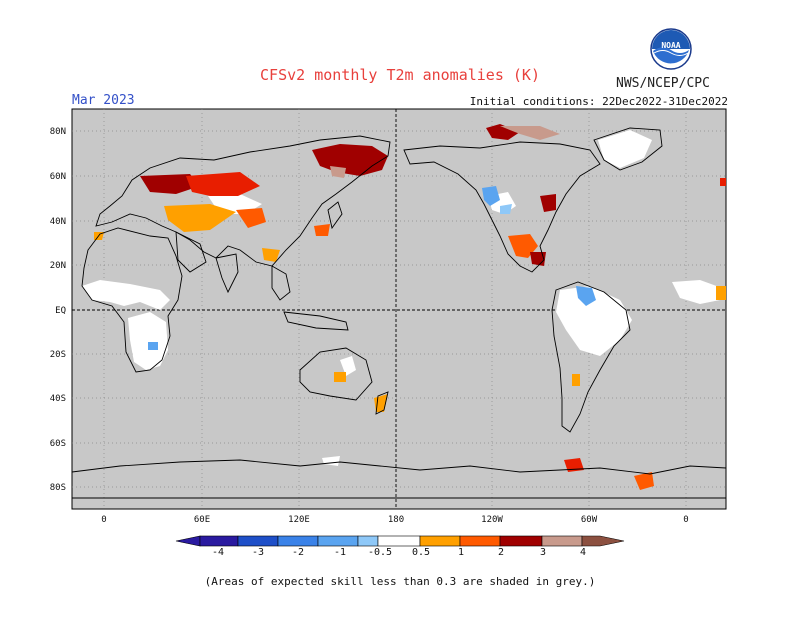  Describe the element at coordinates (372, 268) in the screenshot. I see `cold-anomalies` at that location.